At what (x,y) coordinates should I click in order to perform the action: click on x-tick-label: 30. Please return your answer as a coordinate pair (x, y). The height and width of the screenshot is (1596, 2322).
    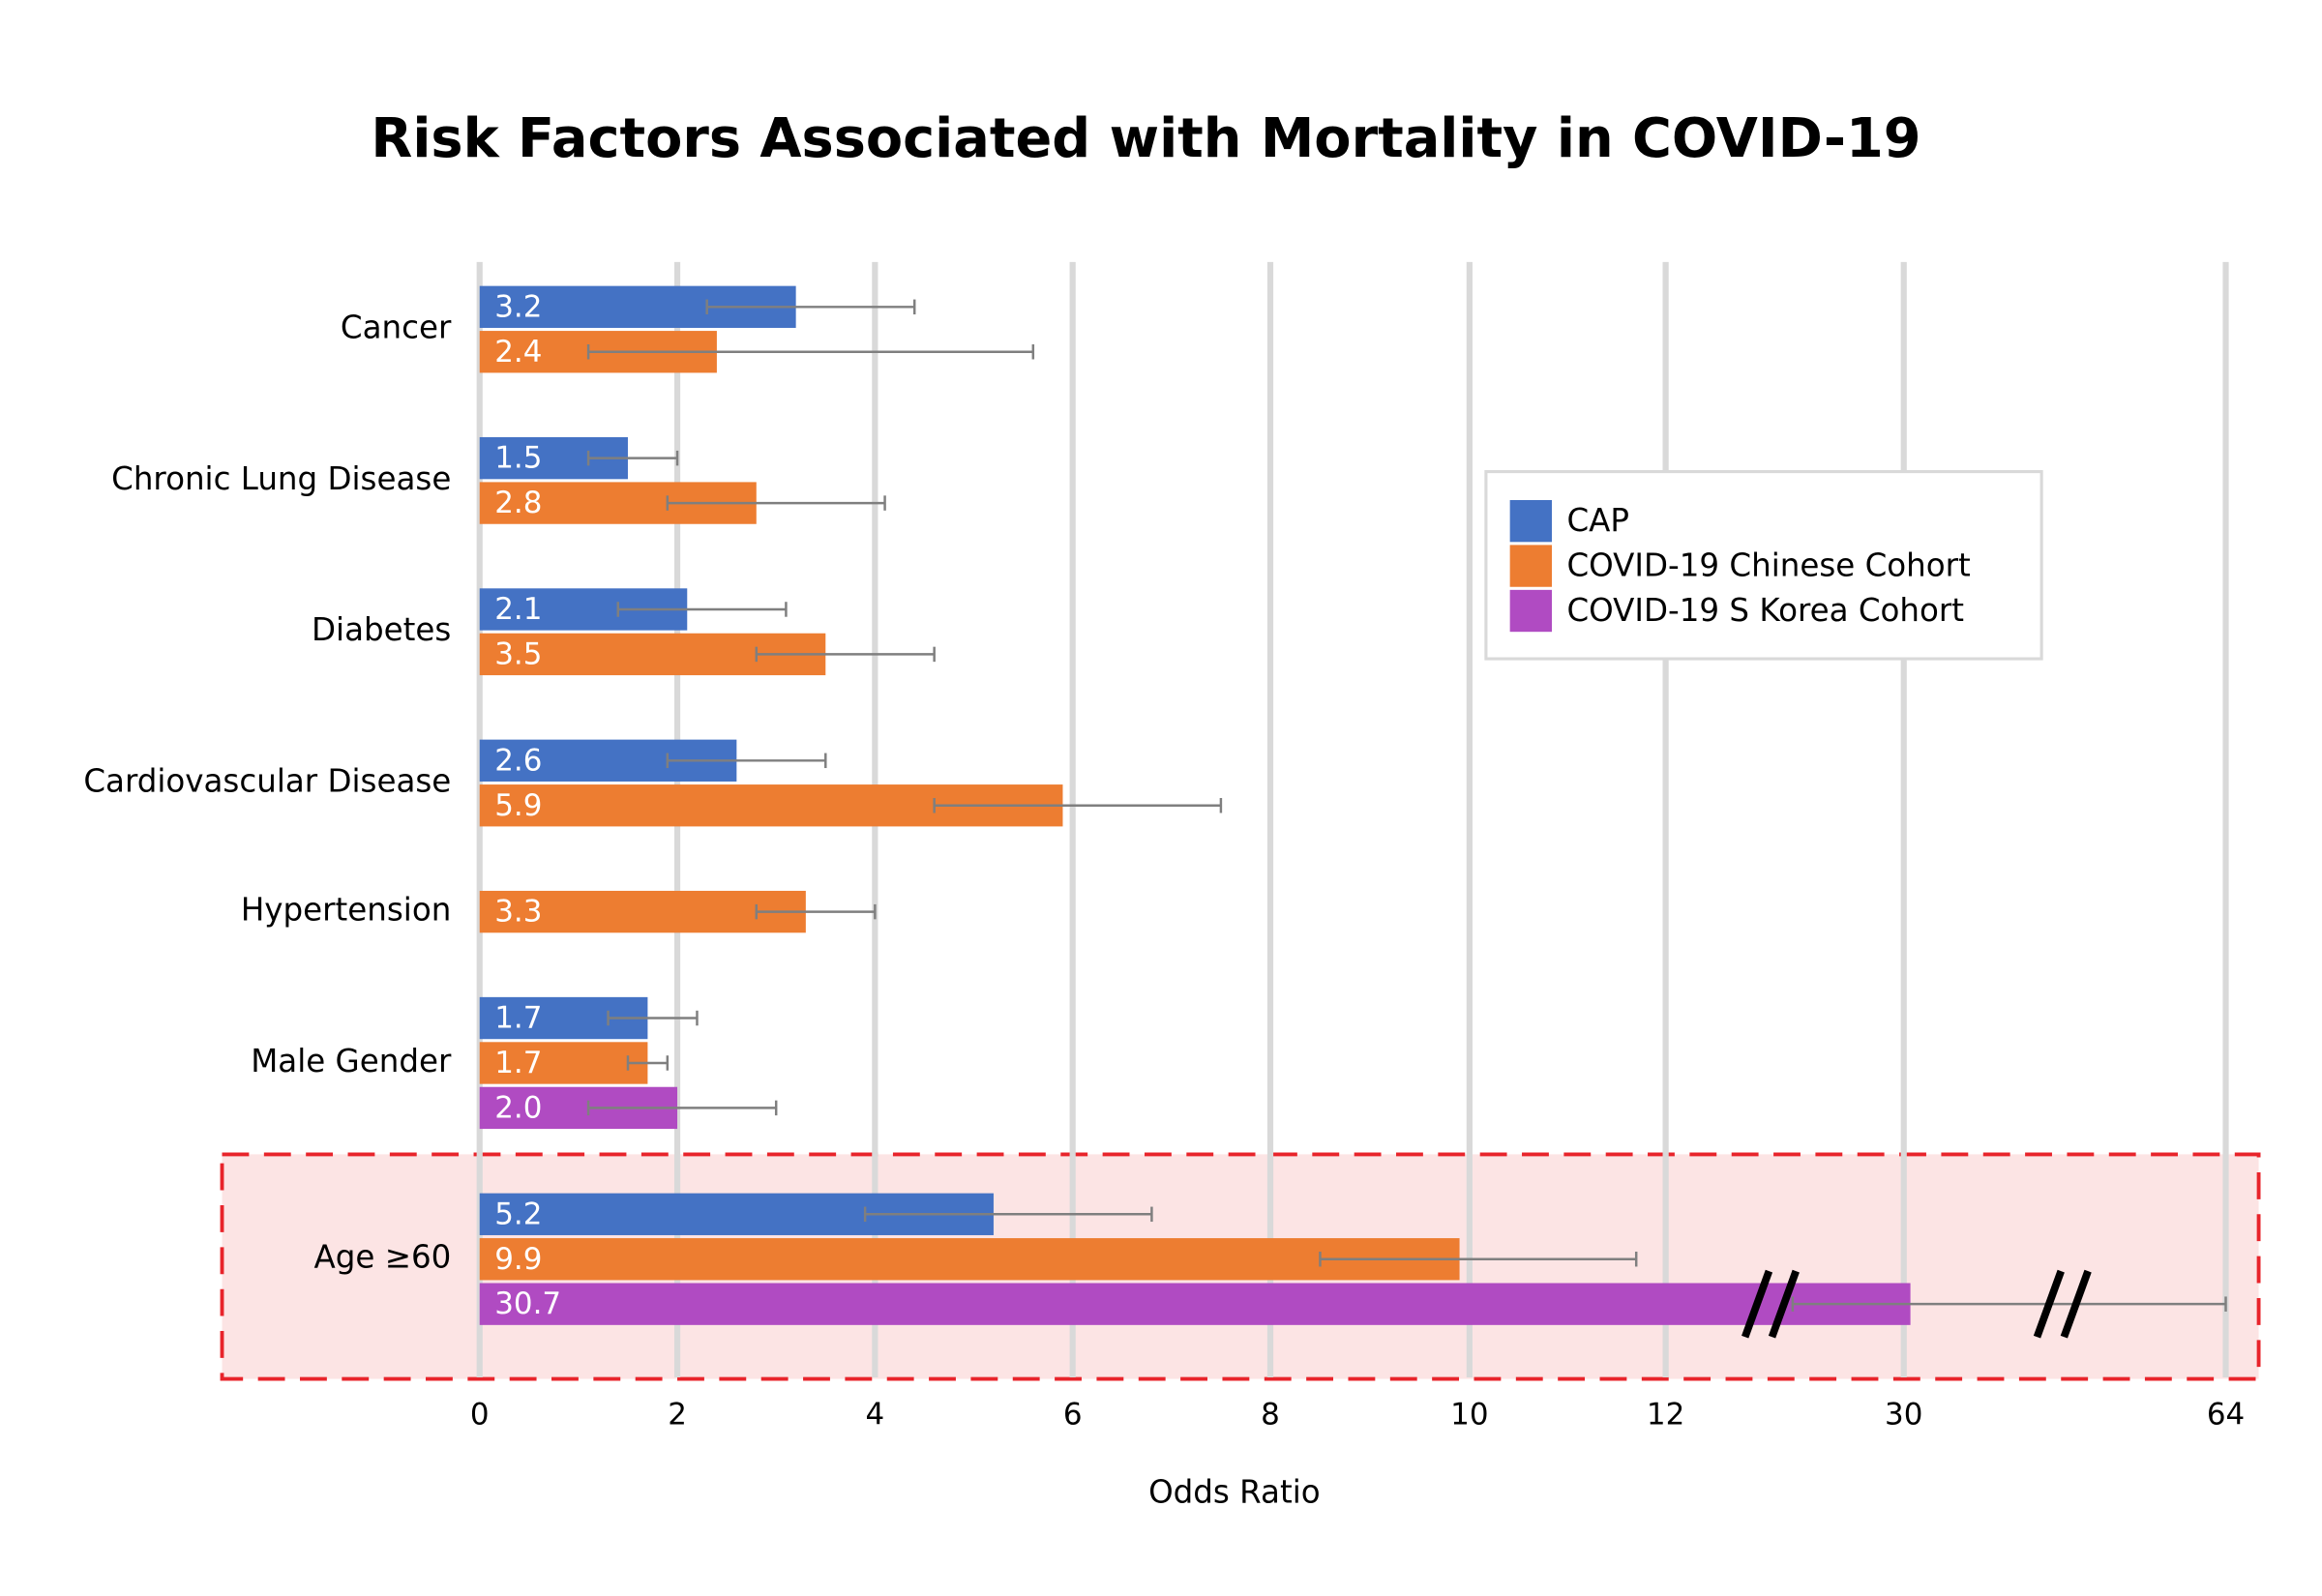
    Looking at the image, I should click on (1903, 1415).